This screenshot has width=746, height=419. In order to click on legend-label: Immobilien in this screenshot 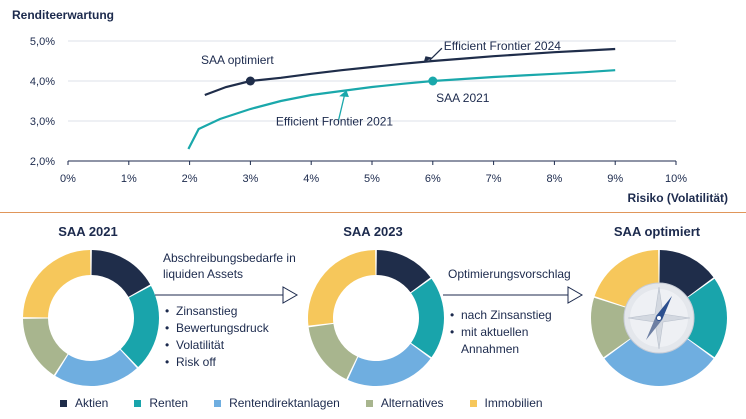, I will do `click(513, 403)`.